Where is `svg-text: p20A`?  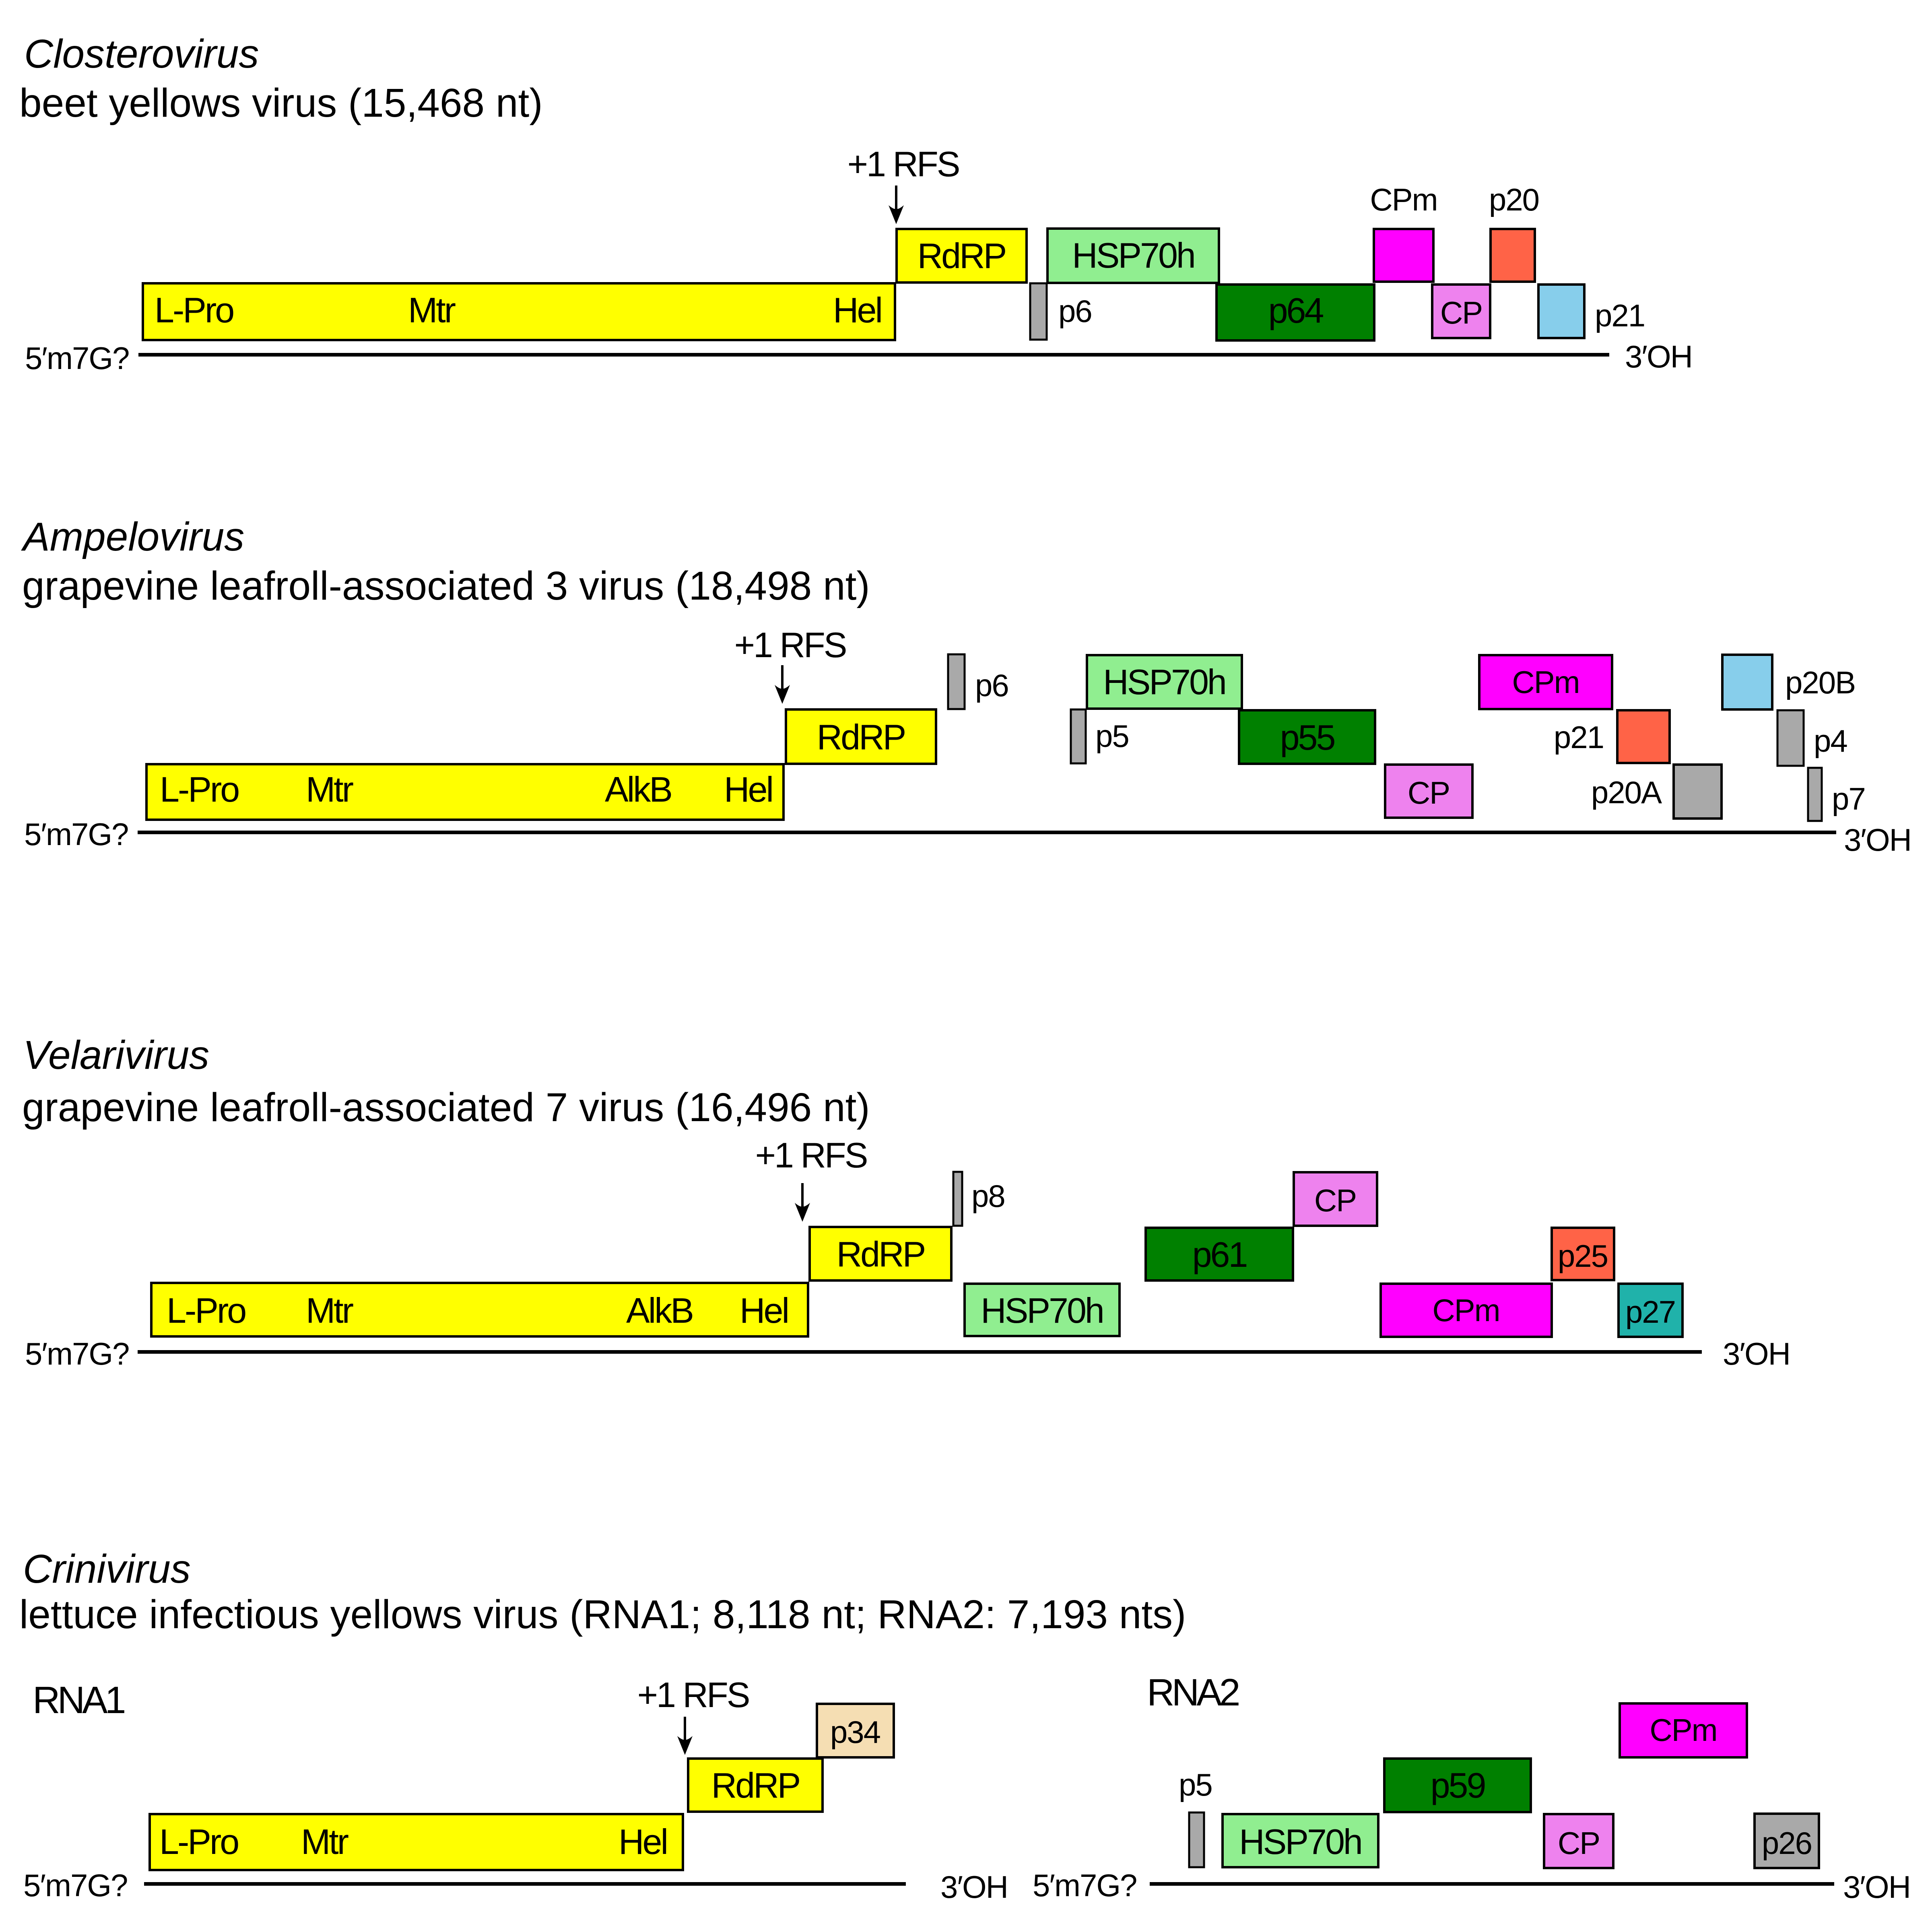 svg-text: p20A is located at coordinates (1626, 792).